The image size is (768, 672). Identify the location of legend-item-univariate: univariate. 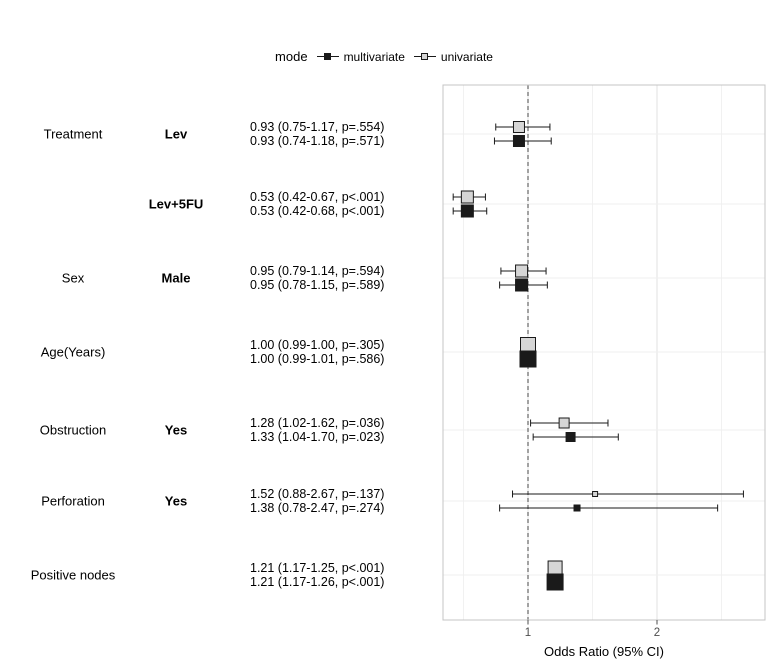
(453, 56).